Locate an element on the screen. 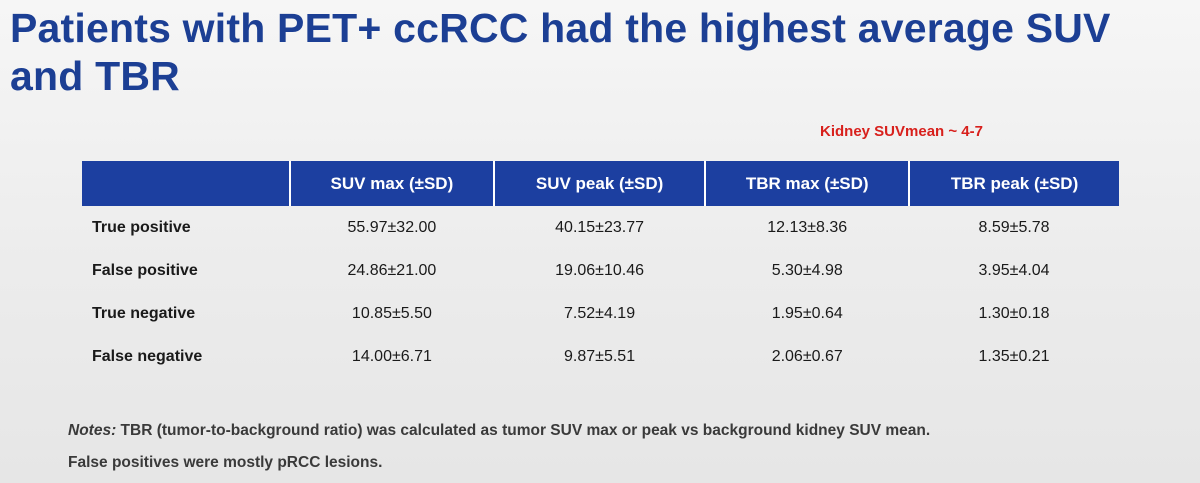 The image size is (1200, 483). notes-label: Notes: is located at coordinates (92, 430).